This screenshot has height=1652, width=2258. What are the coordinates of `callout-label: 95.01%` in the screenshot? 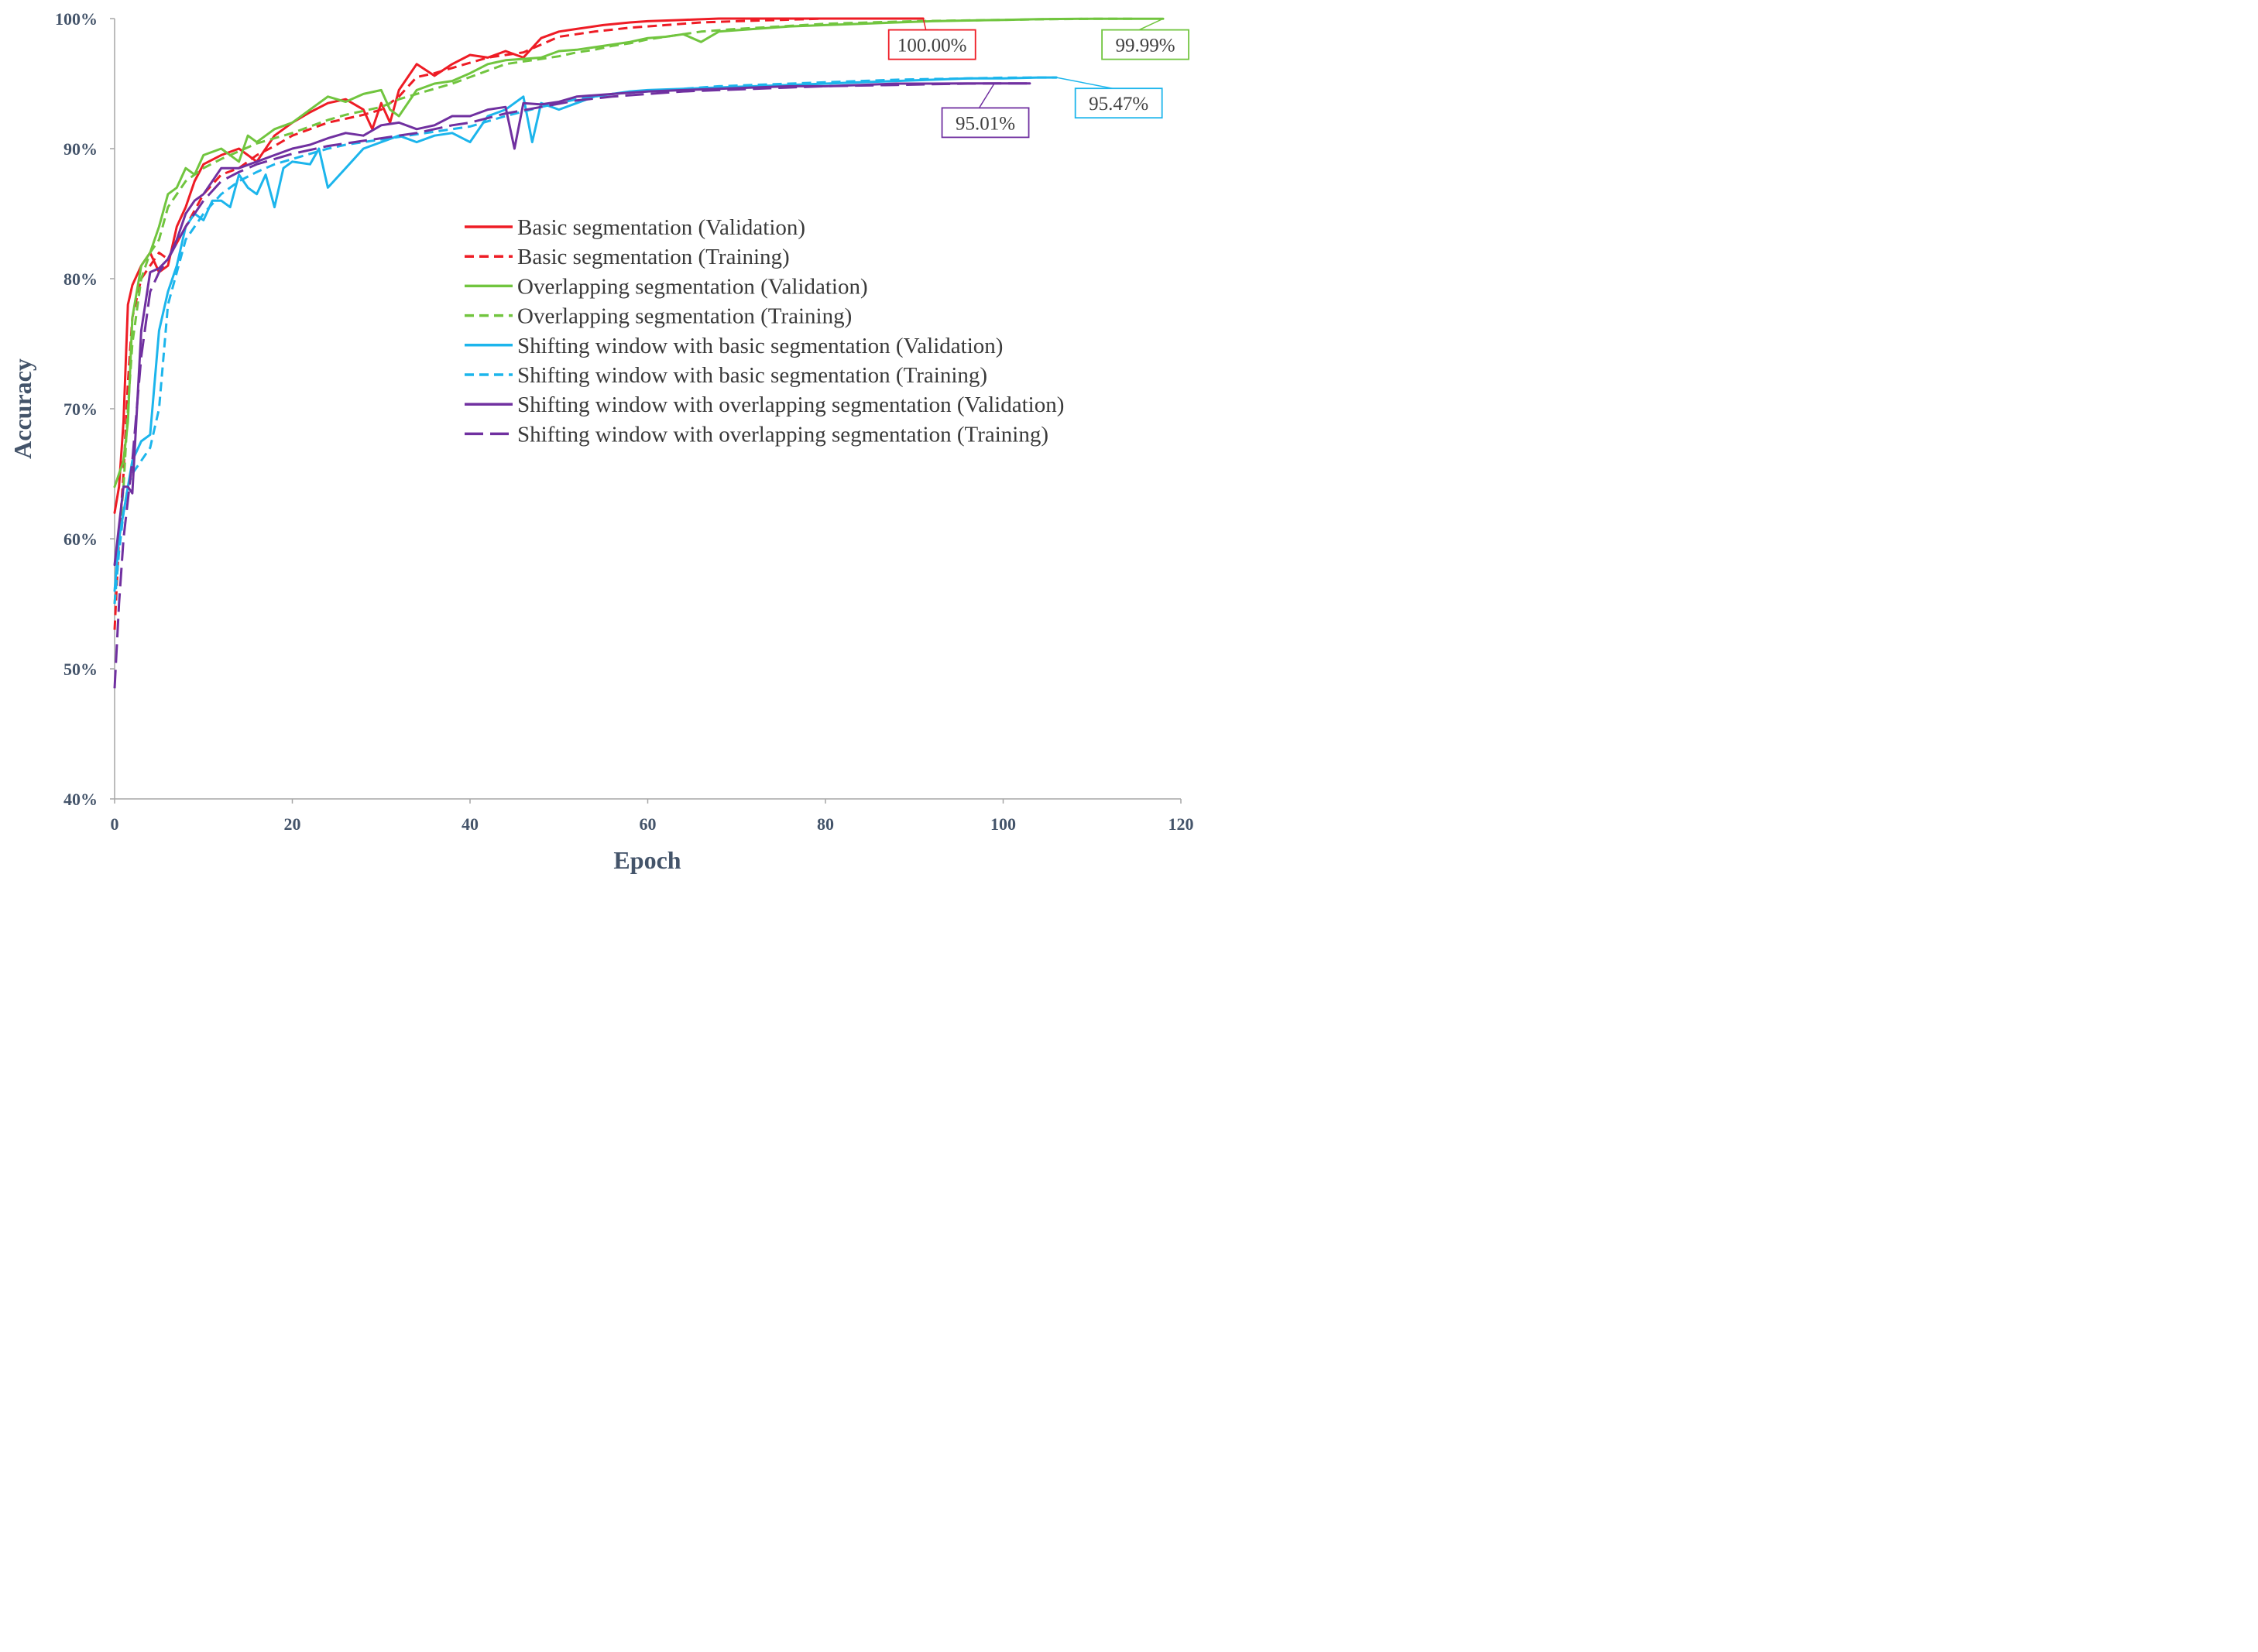 It's located at (985, 123).